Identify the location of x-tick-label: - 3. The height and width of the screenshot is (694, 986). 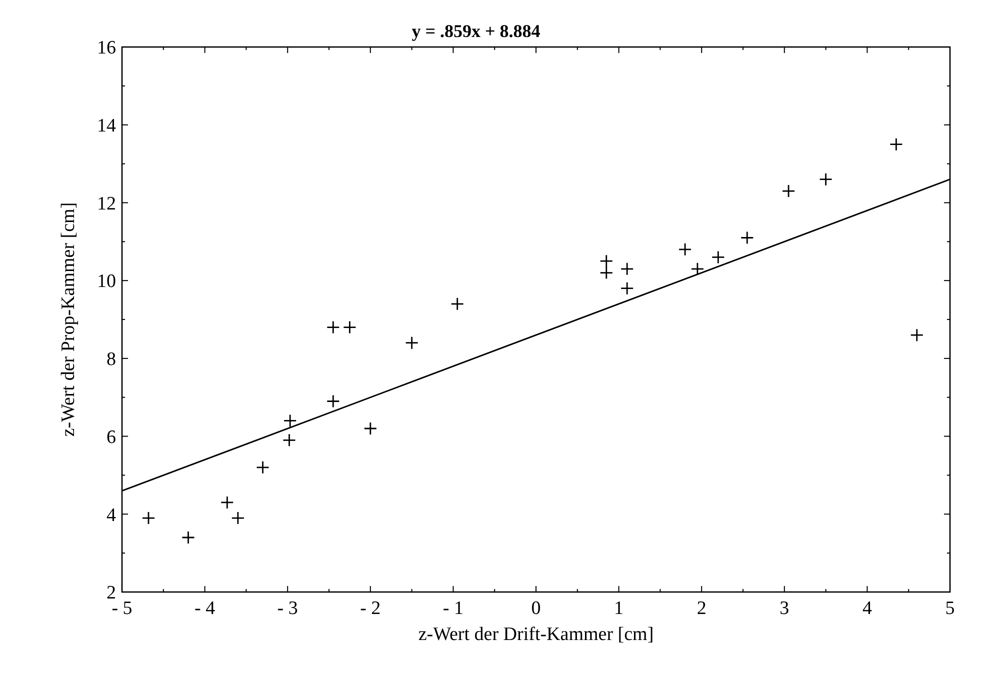
(287, 608).